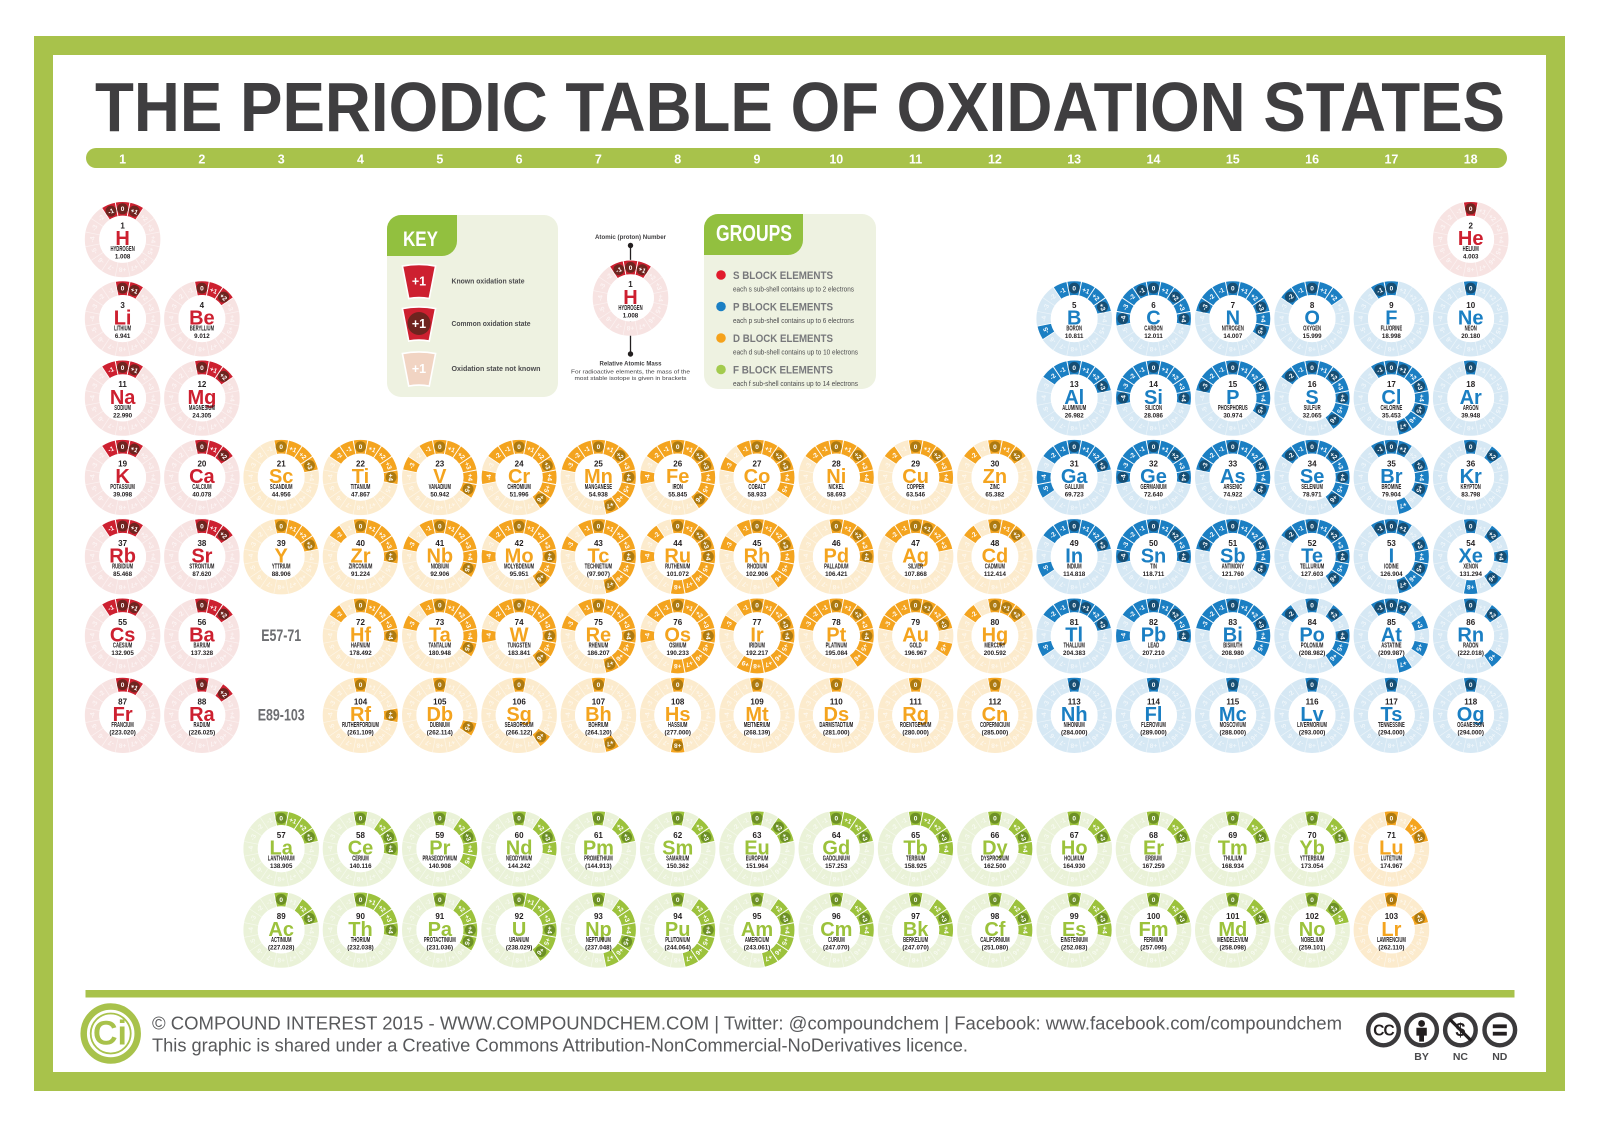 This screenshot has width=1599, height=1135. What do you see at coordinates (1154, 940) in the screenshot?
I see `svg-text: FERMIUM` at bounding box center [1154, 940].